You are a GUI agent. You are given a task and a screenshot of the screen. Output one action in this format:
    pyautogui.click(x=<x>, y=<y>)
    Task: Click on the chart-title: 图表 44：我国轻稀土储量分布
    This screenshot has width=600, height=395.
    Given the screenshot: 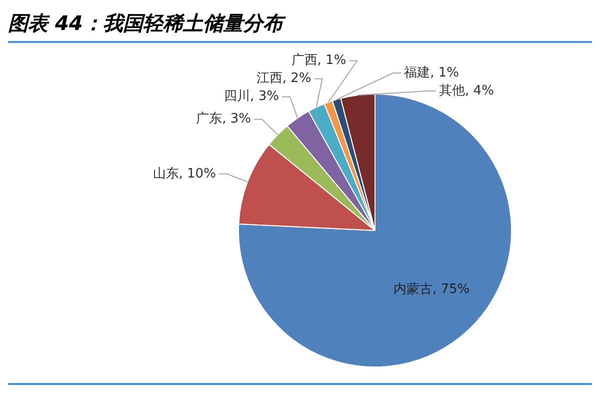 What is the action you would take?
    pyautogui.click(x=300, y=25)
    